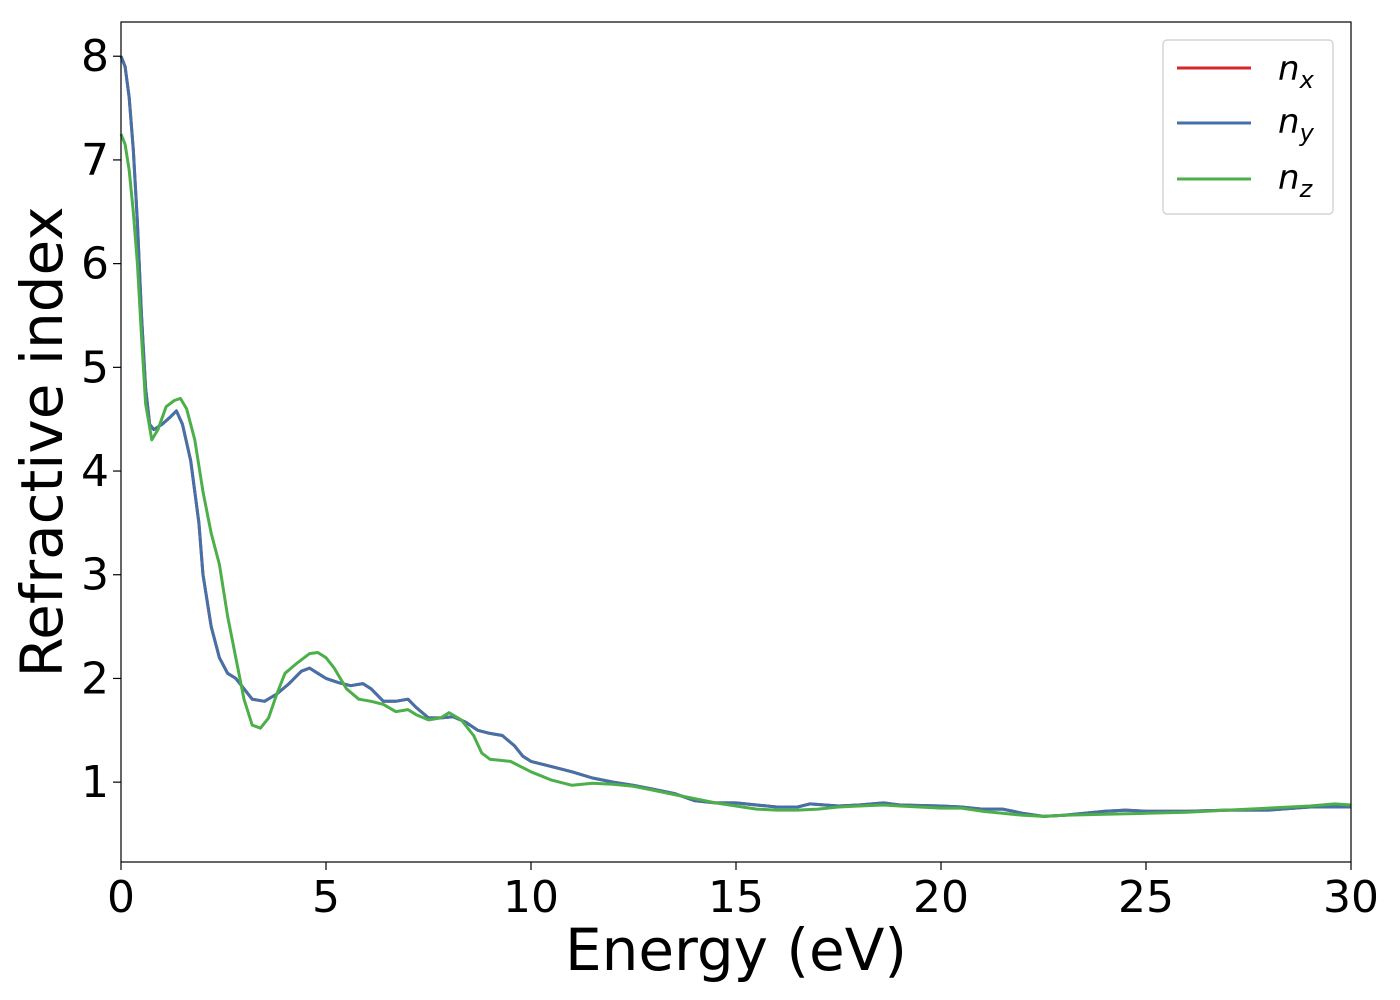  I want to click on y-tick-label: 8, so click(95, 56).